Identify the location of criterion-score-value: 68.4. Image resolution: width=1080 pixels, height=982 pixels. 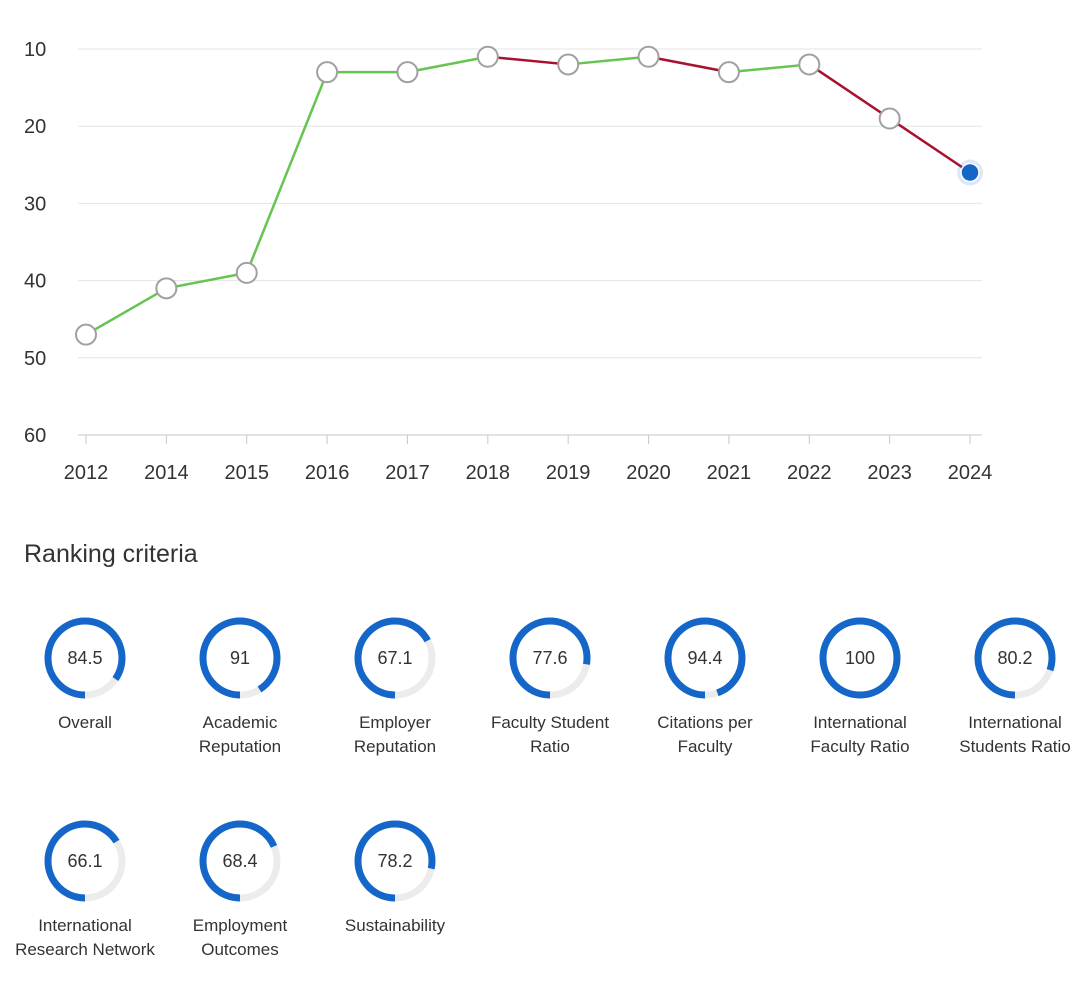
(239, 861).